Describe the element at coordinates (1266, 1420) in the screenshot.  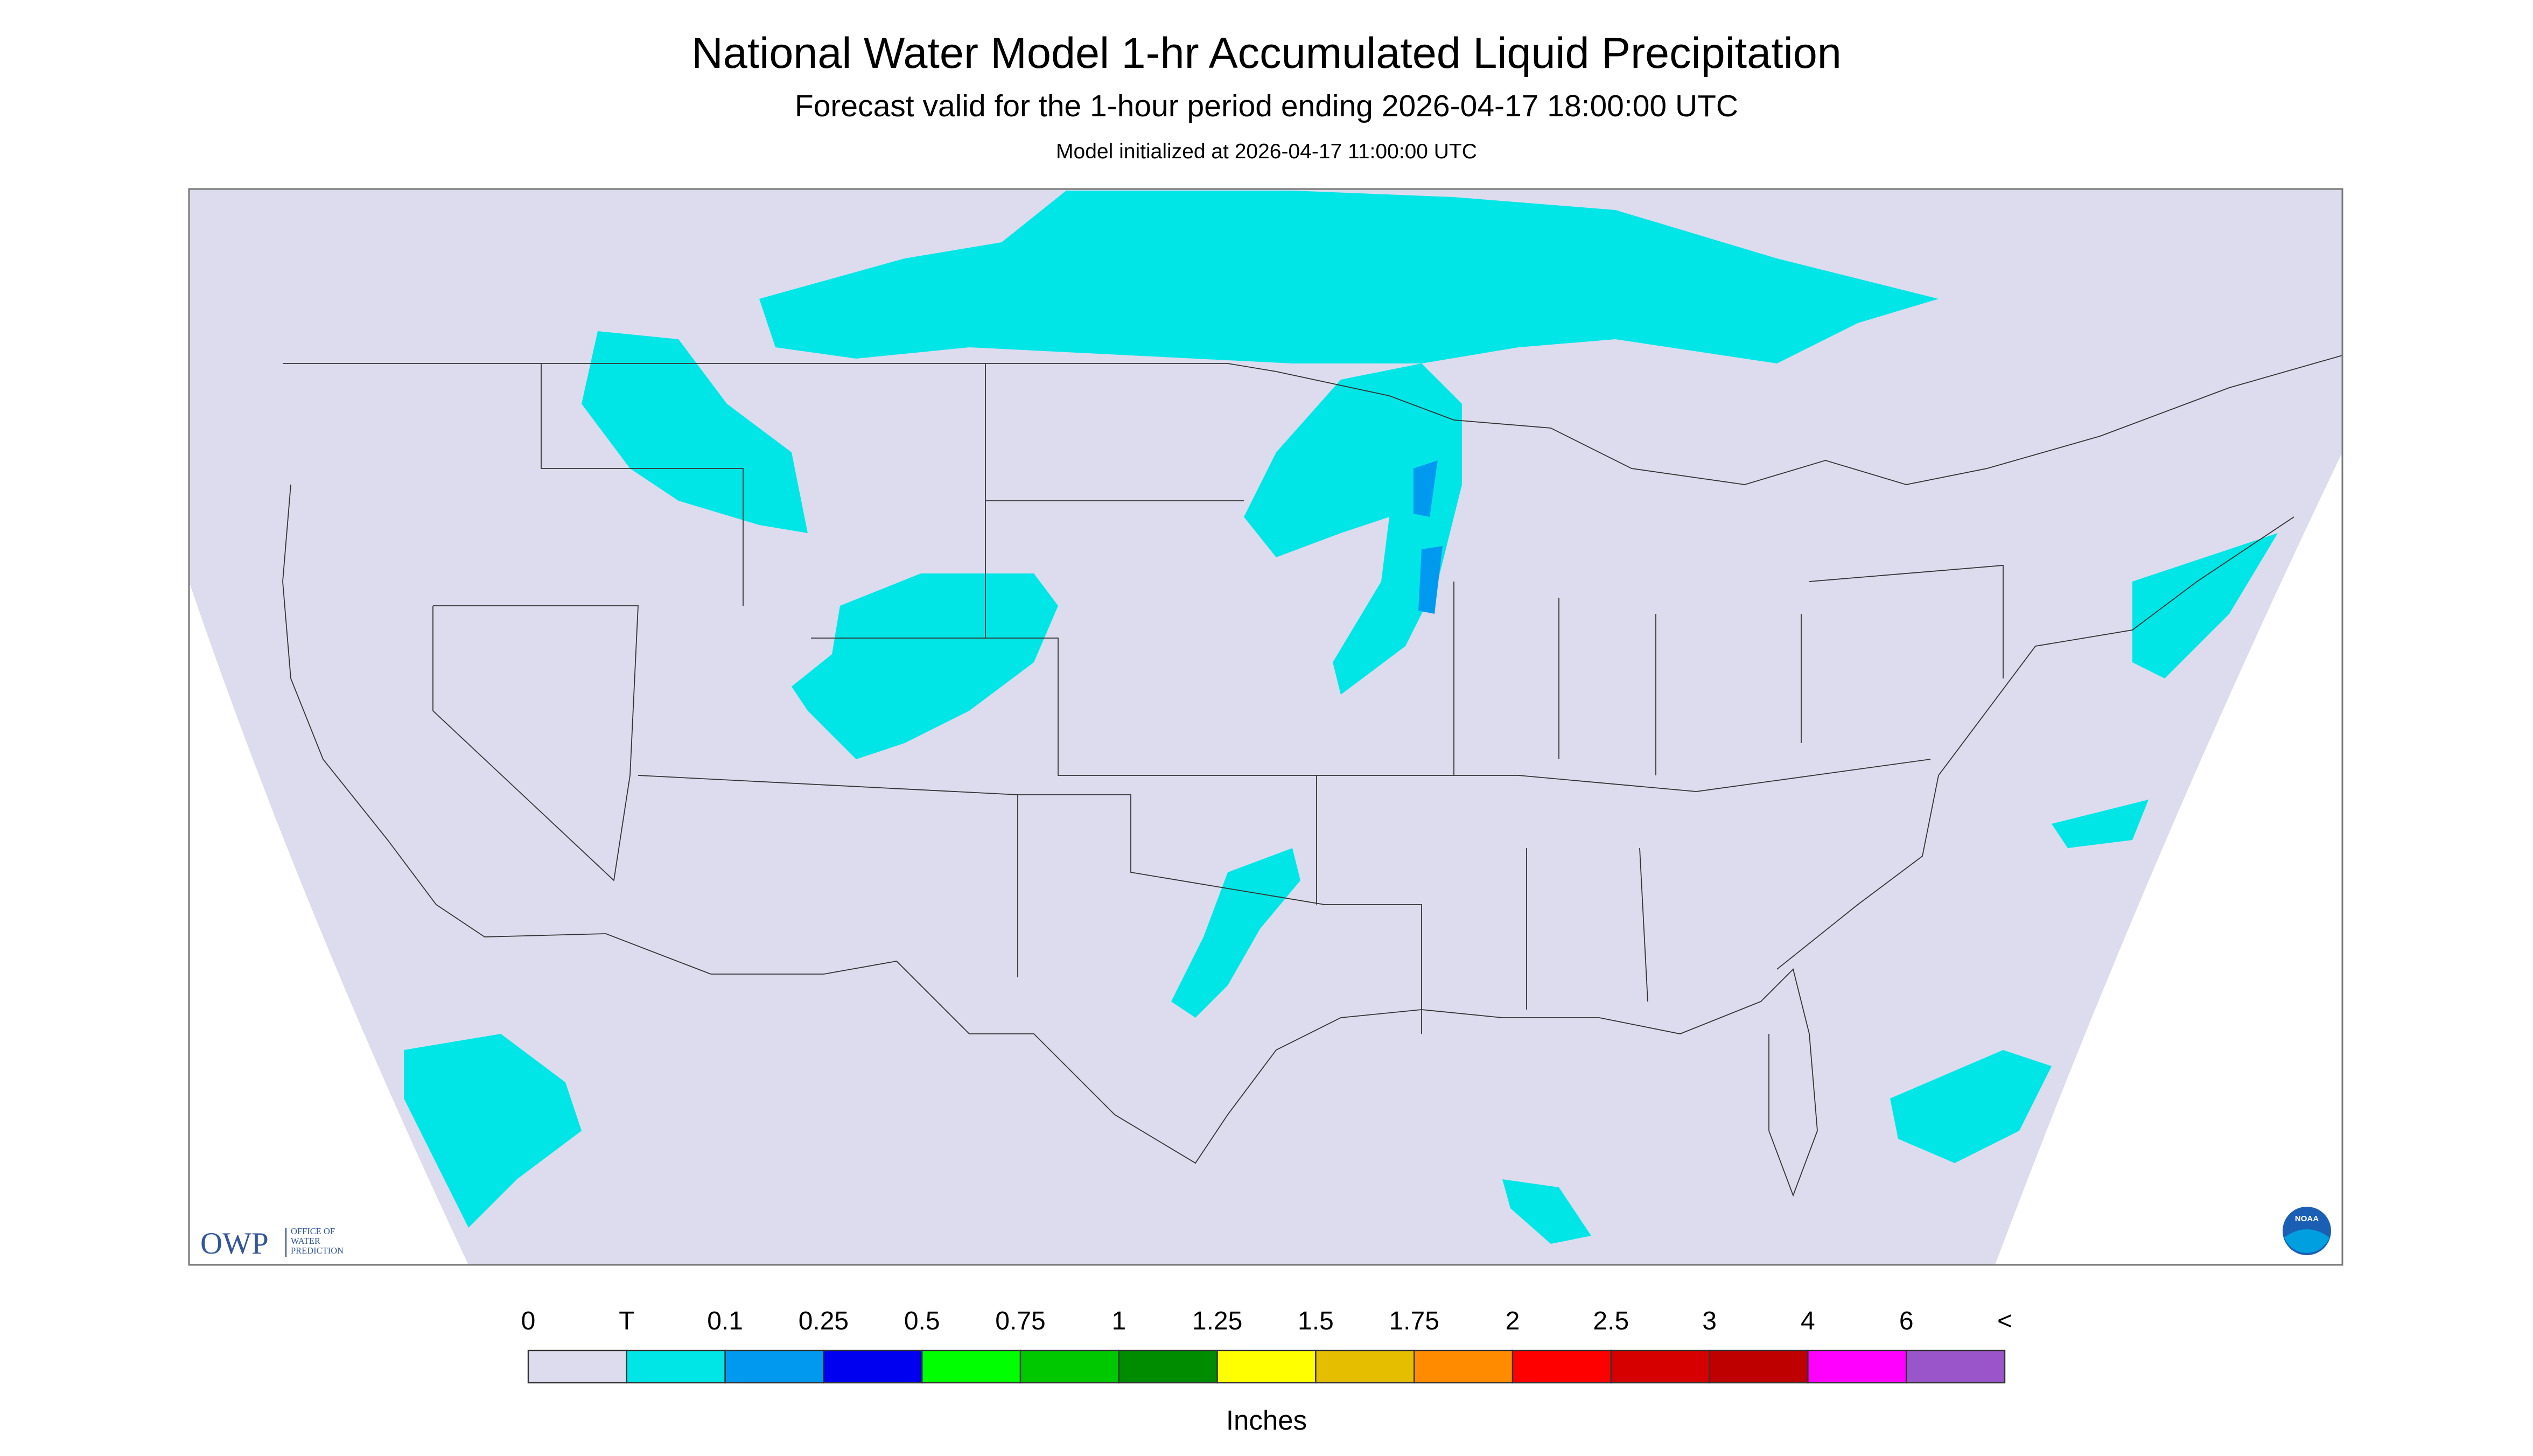
I see `legend-unit: Inches` at that location.